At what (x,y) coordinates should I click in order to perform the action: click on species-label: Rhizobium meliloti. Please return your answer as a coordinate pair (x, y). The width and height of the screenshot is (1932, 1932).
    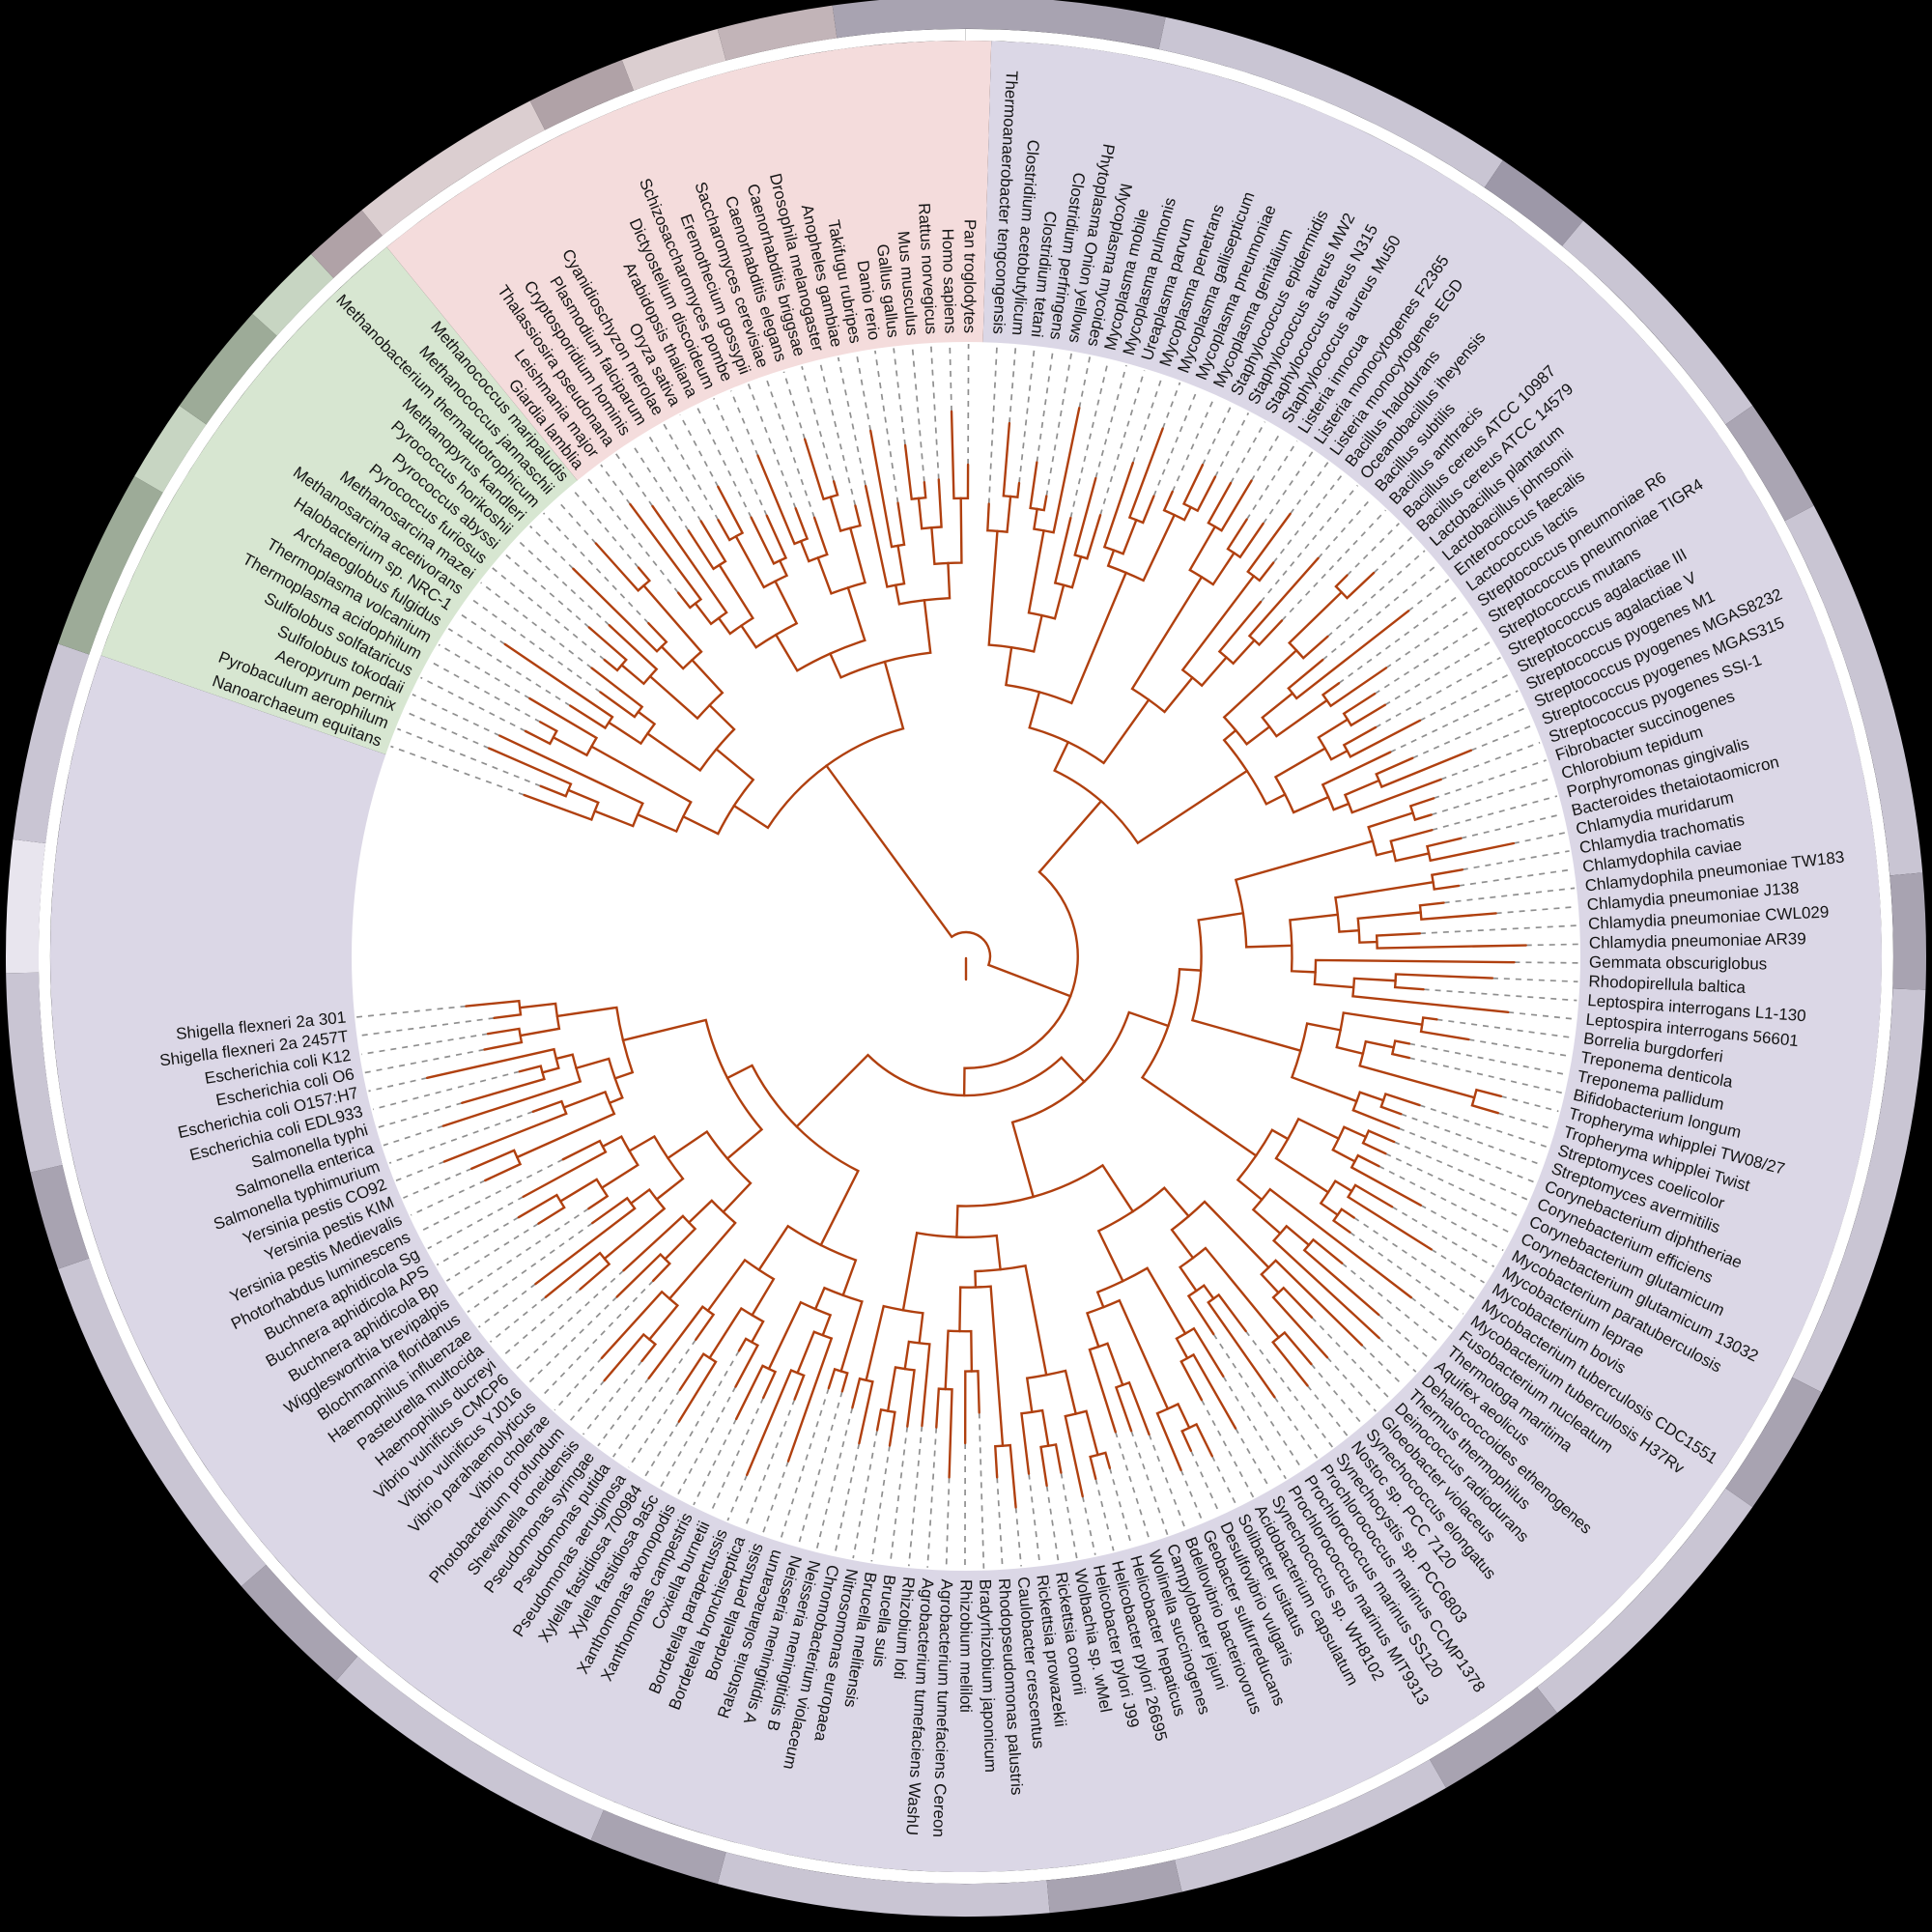
    Looking at the image, I should click on (965, 1646).